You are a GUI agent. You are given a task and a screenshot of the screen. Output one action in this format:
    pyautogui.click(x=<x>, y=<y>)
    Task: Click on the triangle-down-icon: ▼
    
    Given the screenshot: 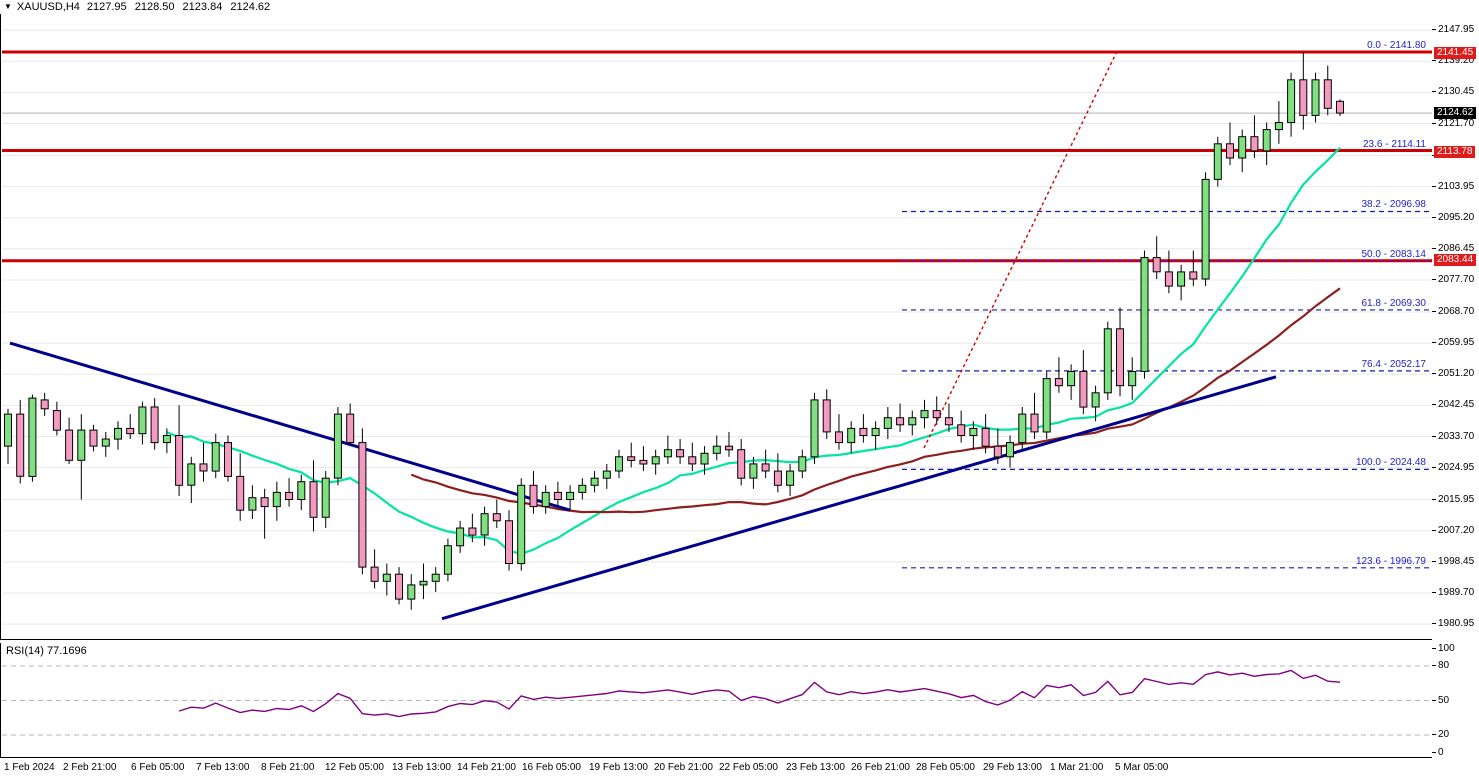 What is the action you would take?
    pyautogui.click(x=8, y=6)
    